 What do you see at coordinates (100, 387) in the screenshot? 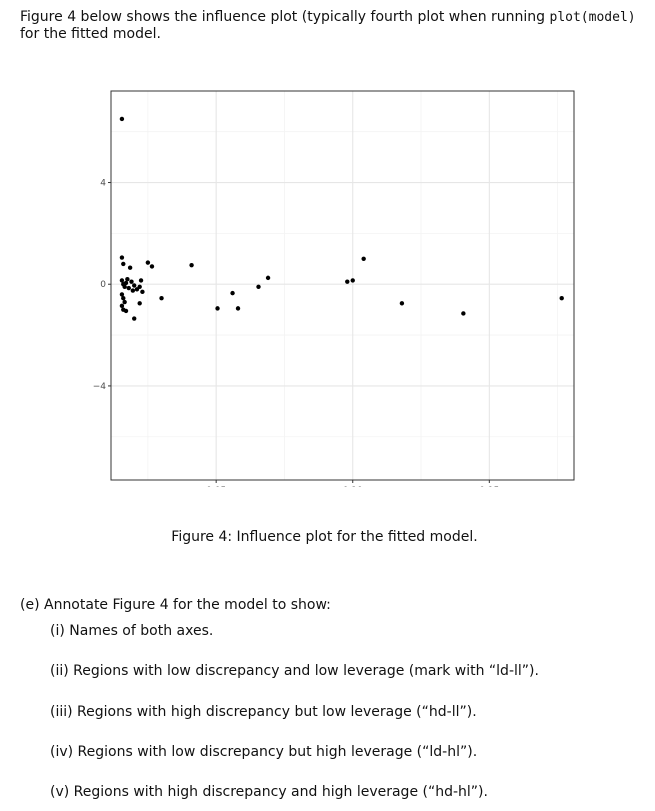
I see `y-tick-label: −4` at bounding box center [100, 387].